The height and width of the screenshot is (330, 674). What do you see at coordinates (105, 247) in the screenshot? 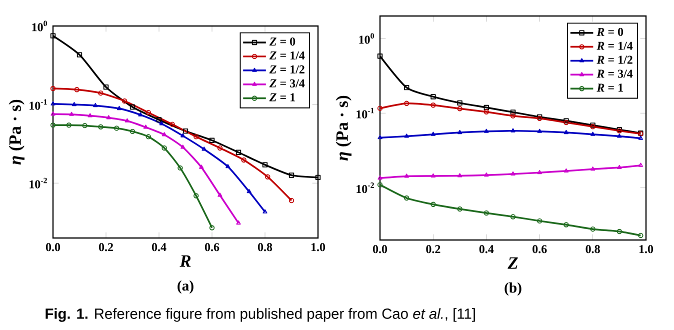
I see `x-tick-label: 0.2` at bounding box center [105, 247].